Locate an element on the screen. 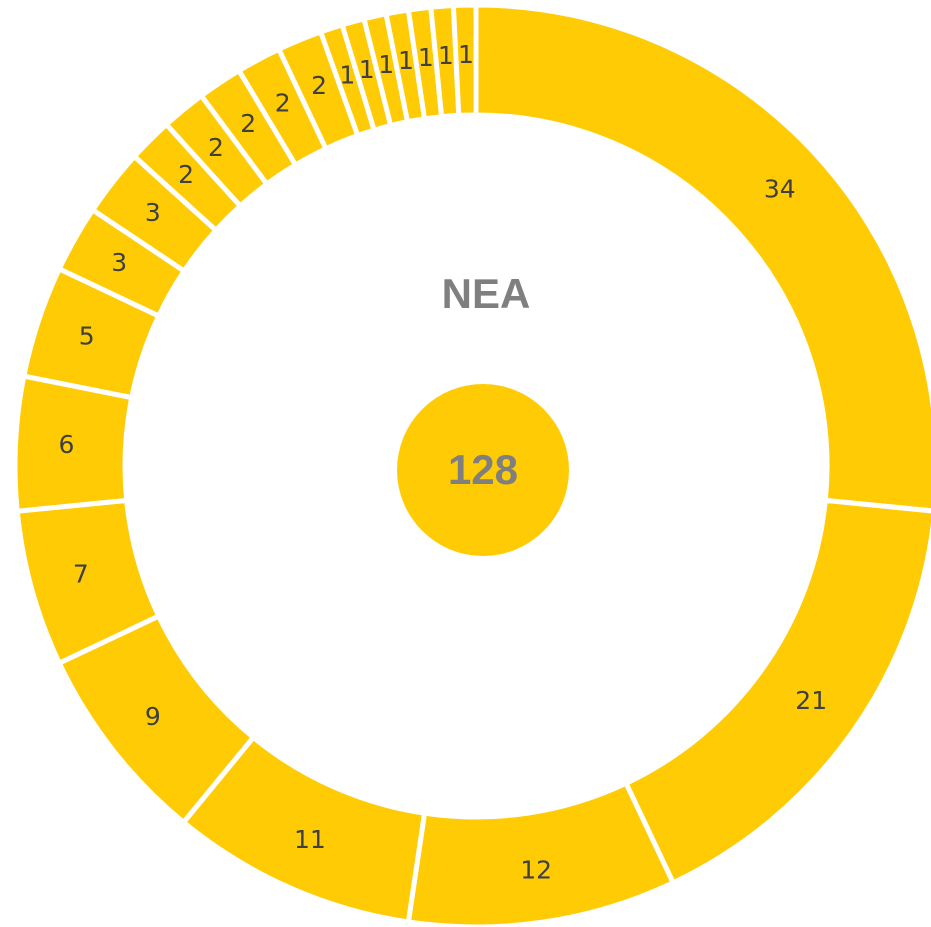 This screenshot has width=931, height=927. data-label: 5 is located at coordinates (87, 335).